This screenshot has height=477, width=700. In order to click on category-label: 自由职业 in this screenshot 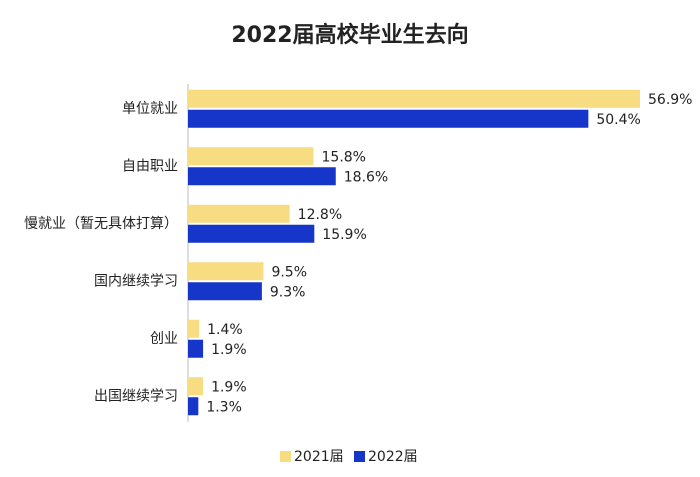, I will do `click(150, 166)`.